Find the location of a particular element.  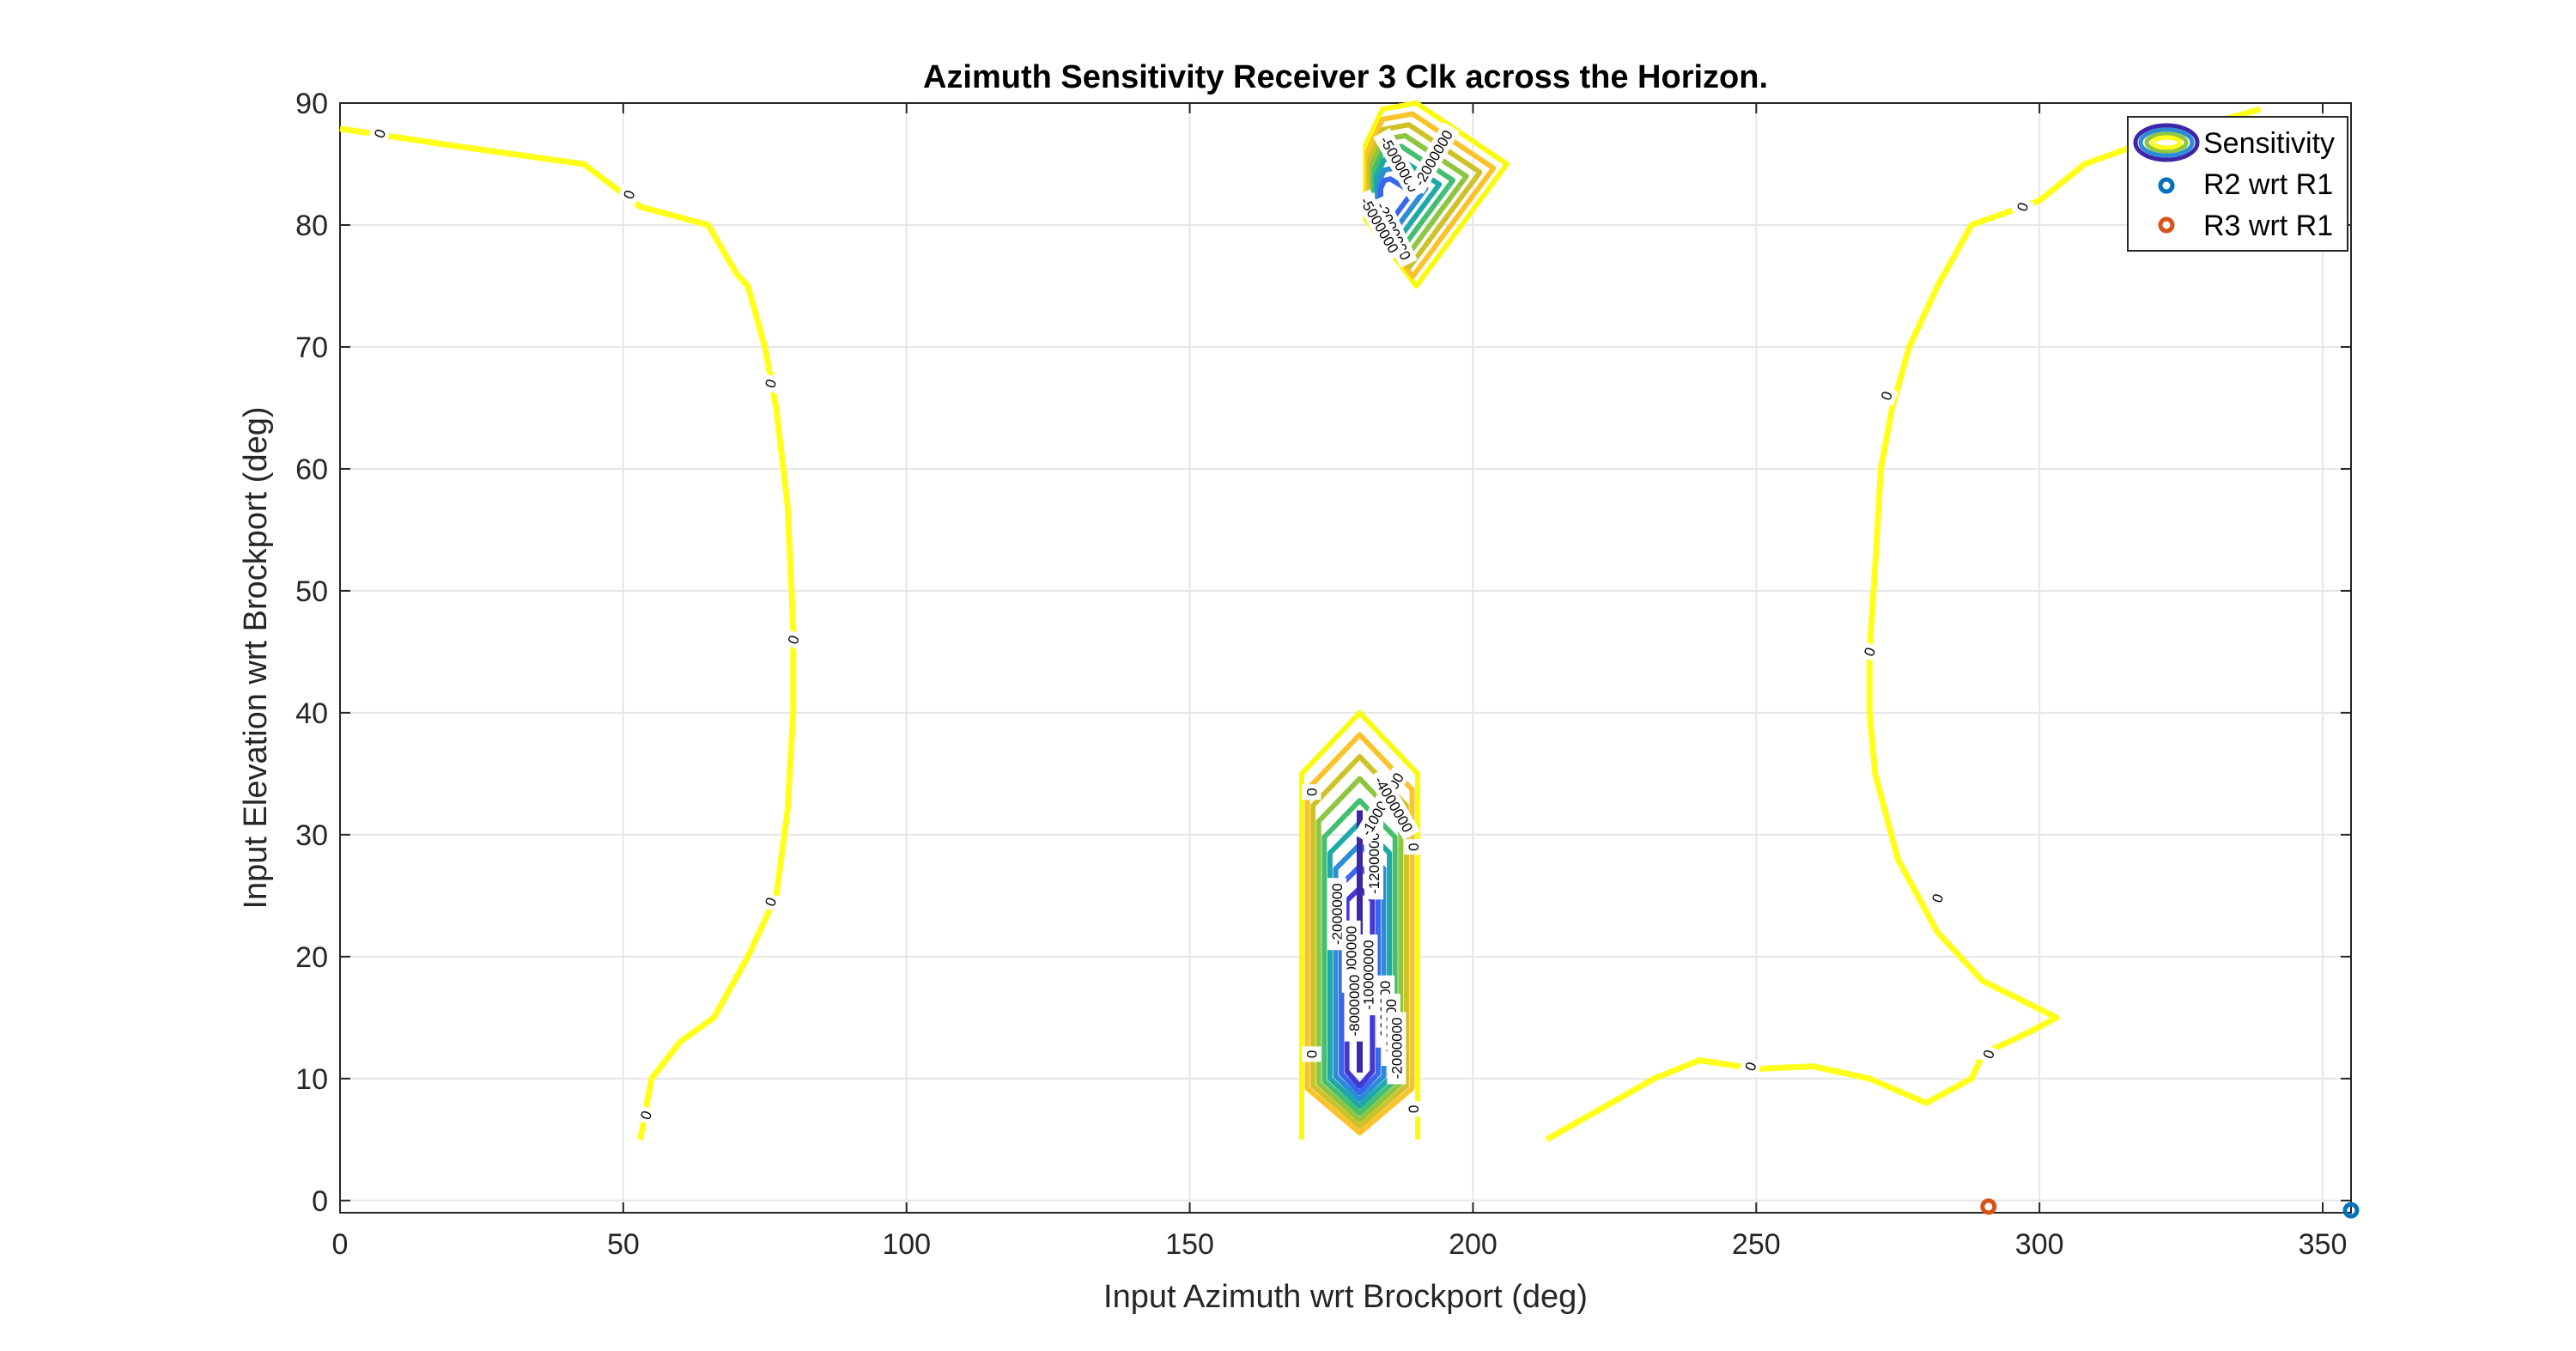

x-tick-label: 50 is located at coordinates (623, 1244).